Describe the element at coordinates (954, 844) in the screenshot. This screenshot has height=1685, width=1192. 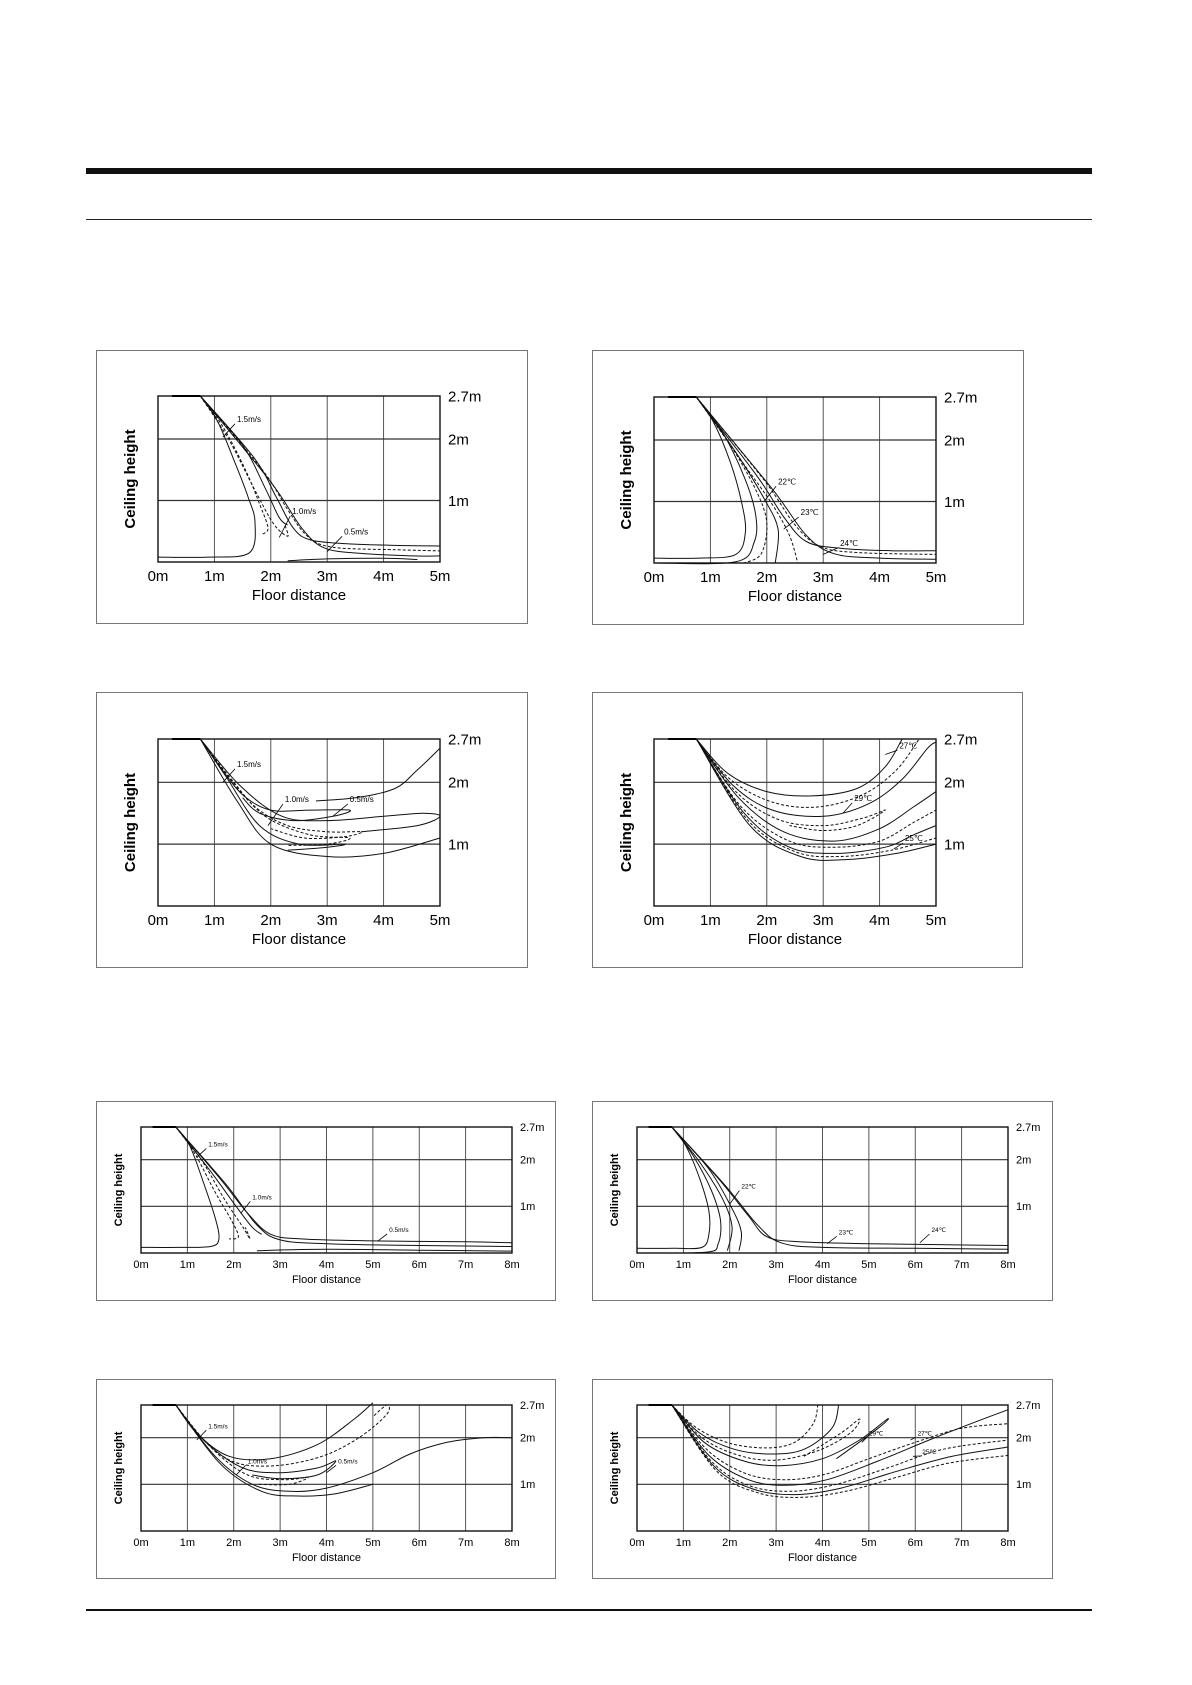
I see `y-tick-label: 1m` at that location.